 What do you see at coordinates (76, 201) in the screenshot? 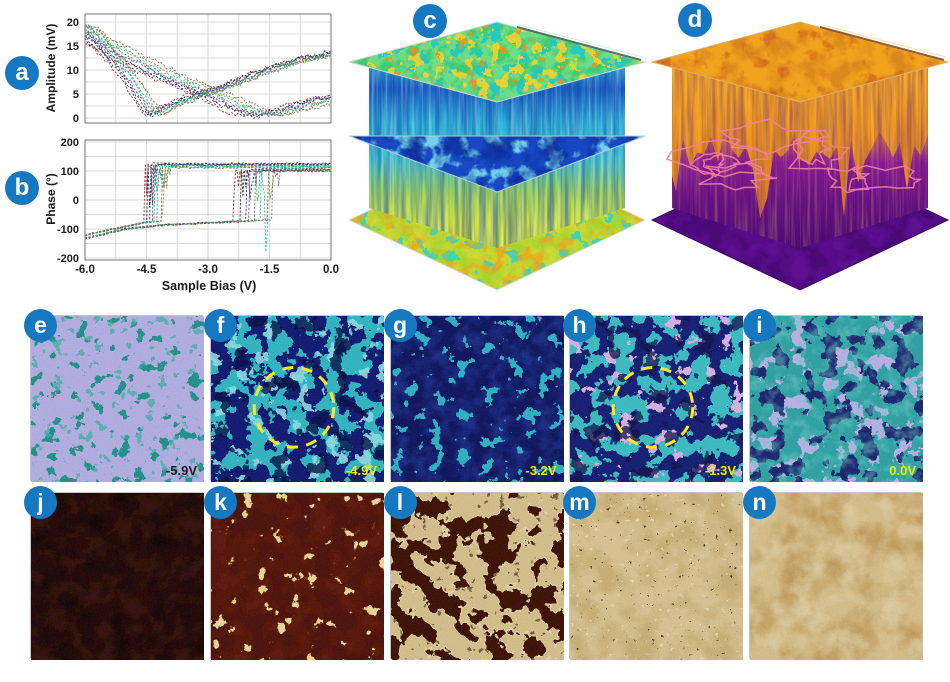
I see `phase-ytick: 0` at bounding box center [76, 201].